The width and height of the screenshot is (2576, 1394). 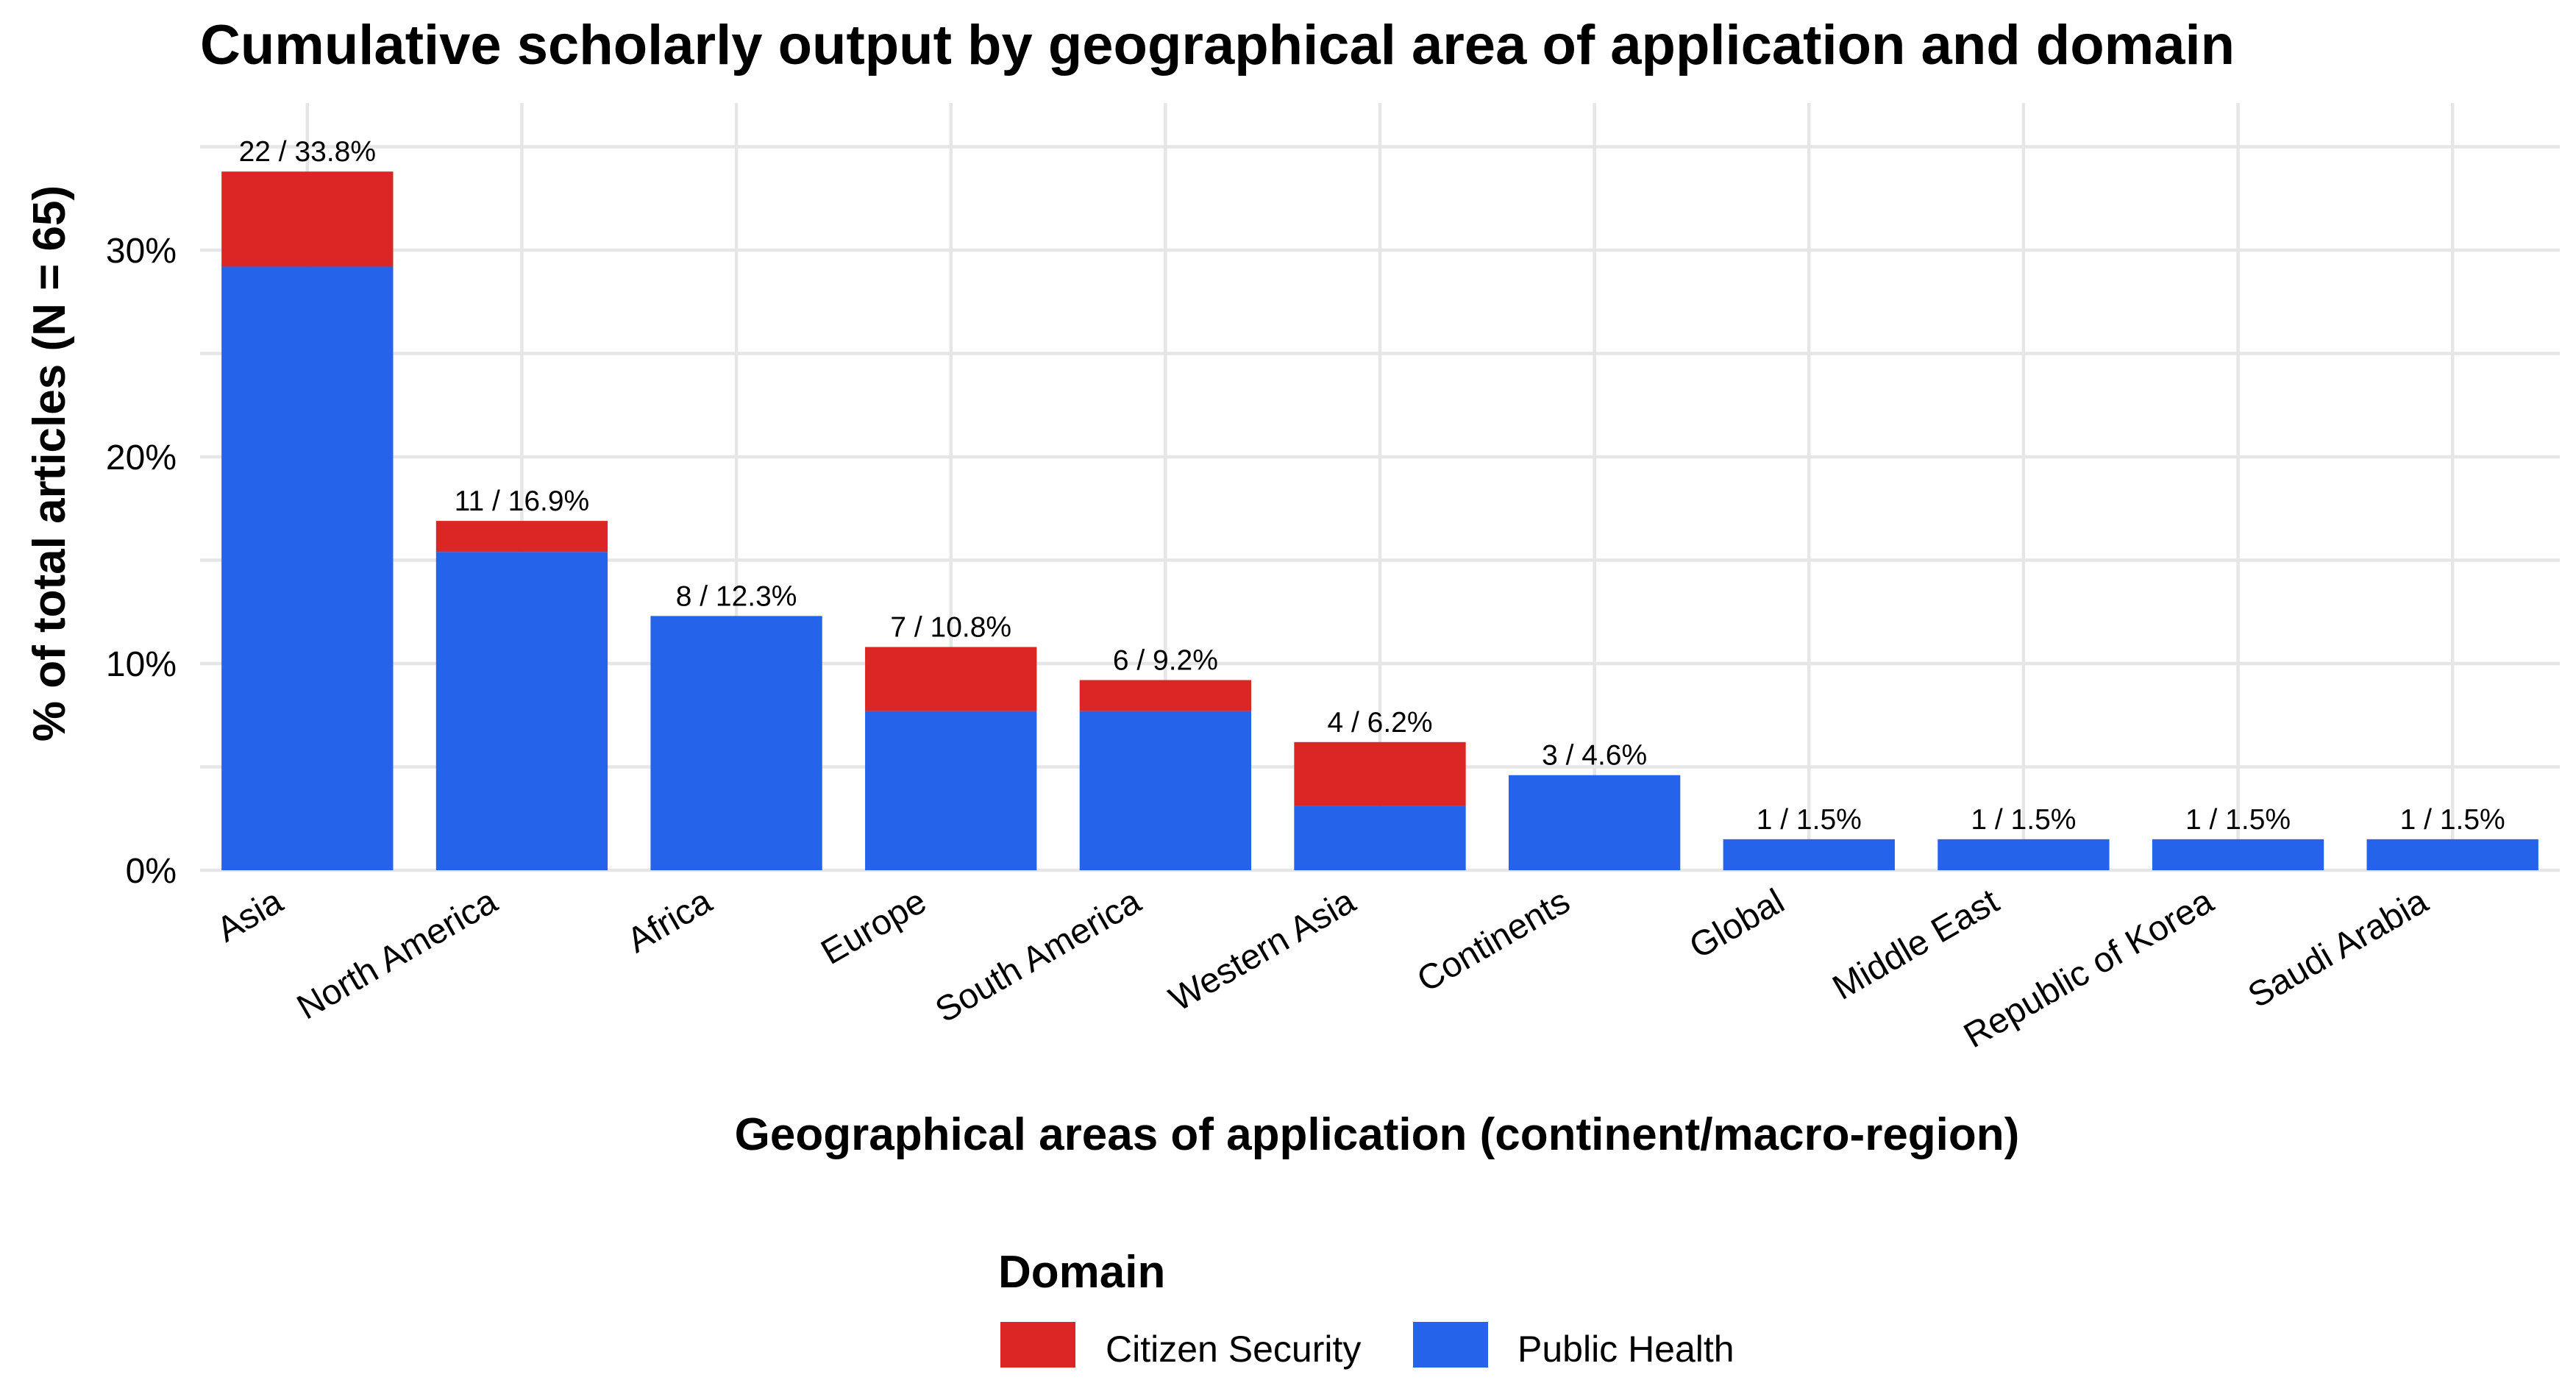 I want to click on legend-label-citizen-security: Citizen Security, so click(x=1233, y=1349).